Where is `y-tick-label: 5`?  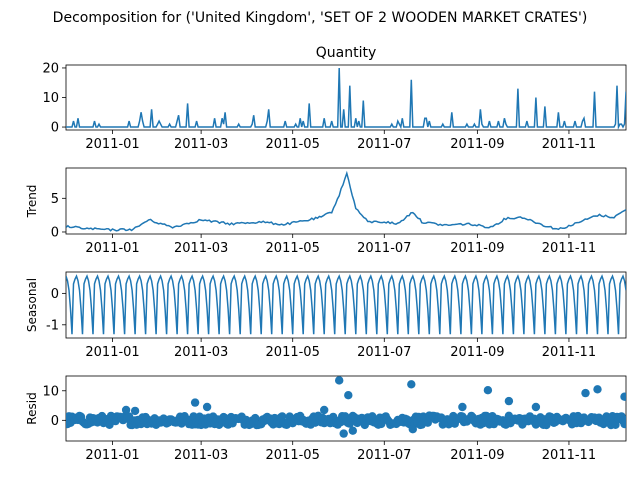 y-tick-label: 5 is located at coordinates (55, 199).